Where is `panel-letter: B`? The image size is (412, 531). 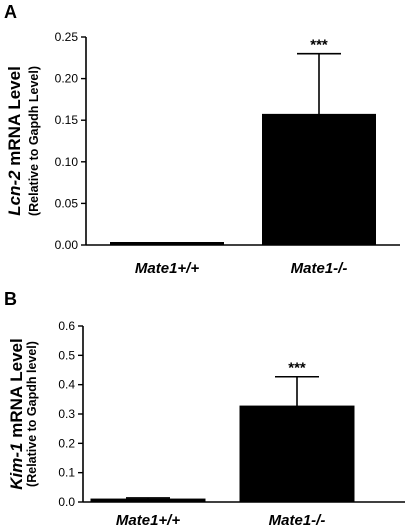 panel-letter: B is located at coordinates (10, 299).